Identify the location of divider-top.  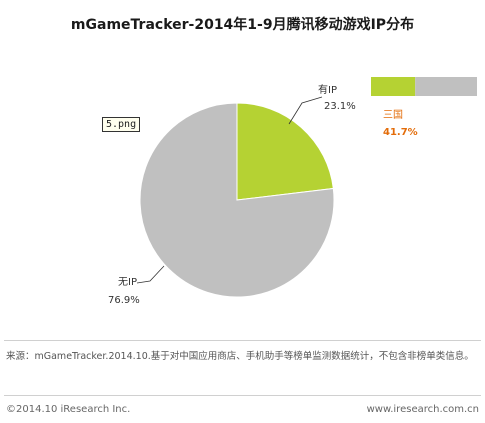
(242, 340).